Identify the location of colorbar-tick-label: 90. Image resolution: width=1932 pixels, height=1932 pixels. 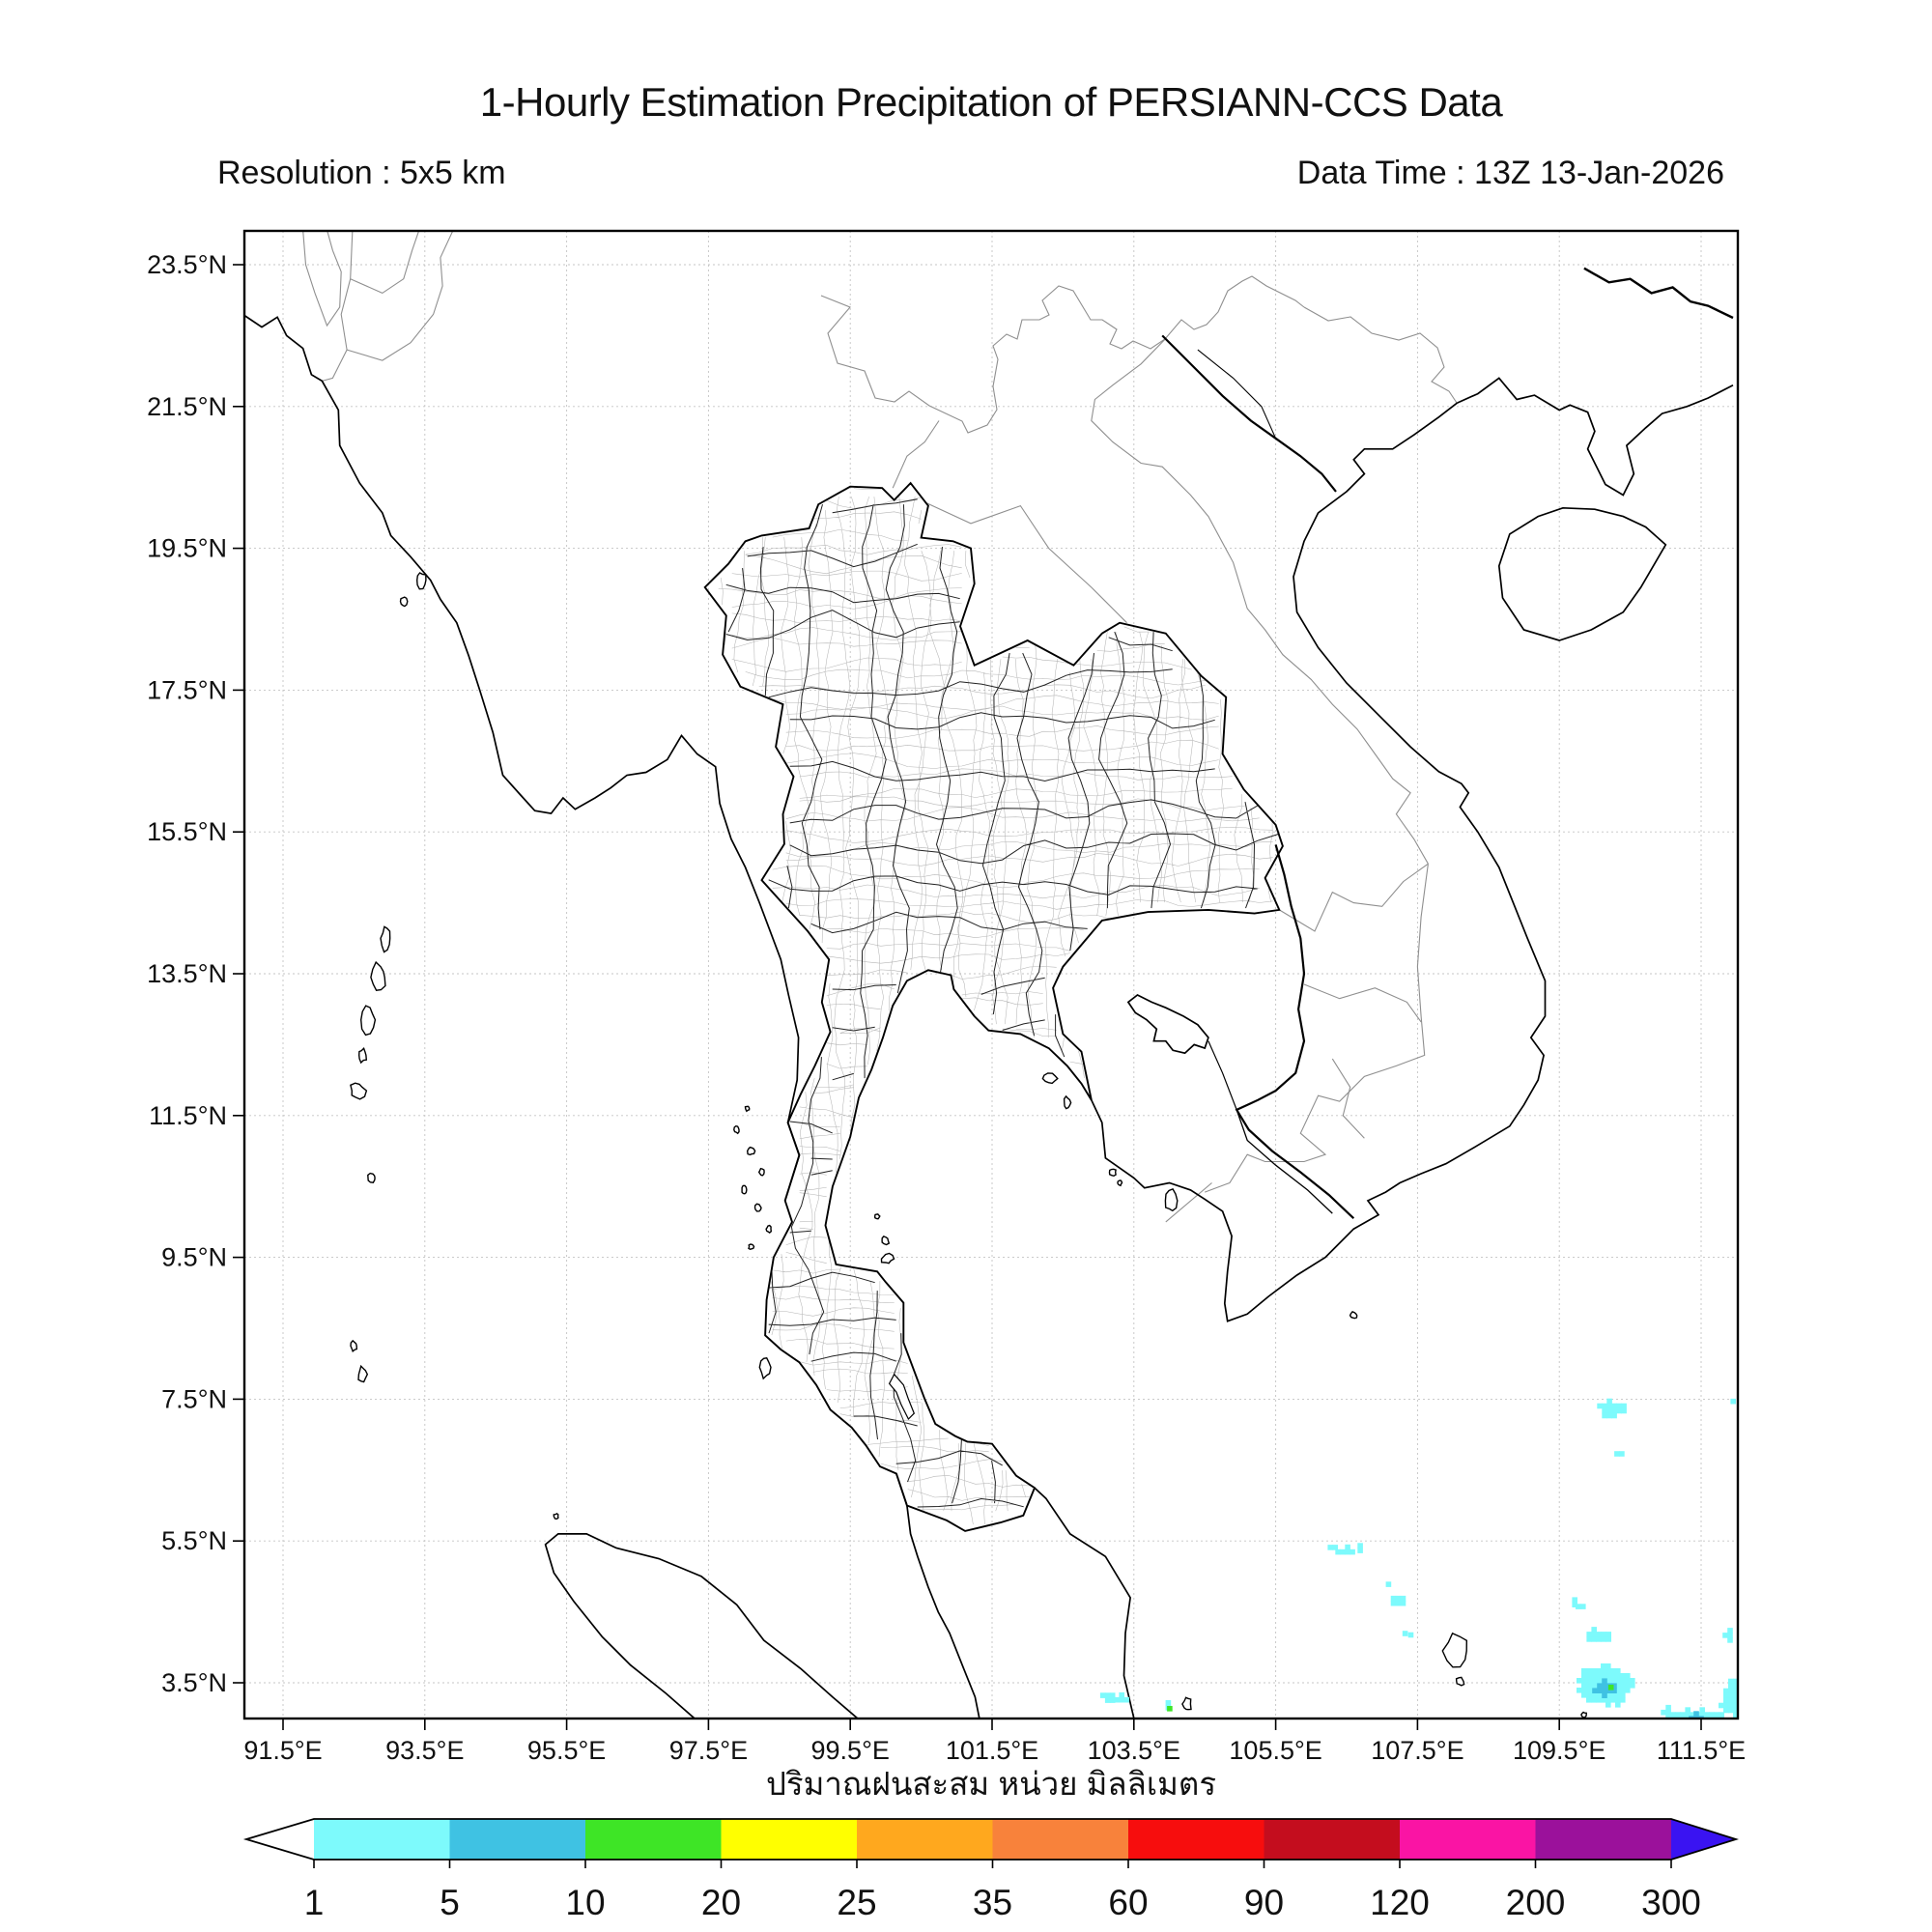
(1264, 1902).